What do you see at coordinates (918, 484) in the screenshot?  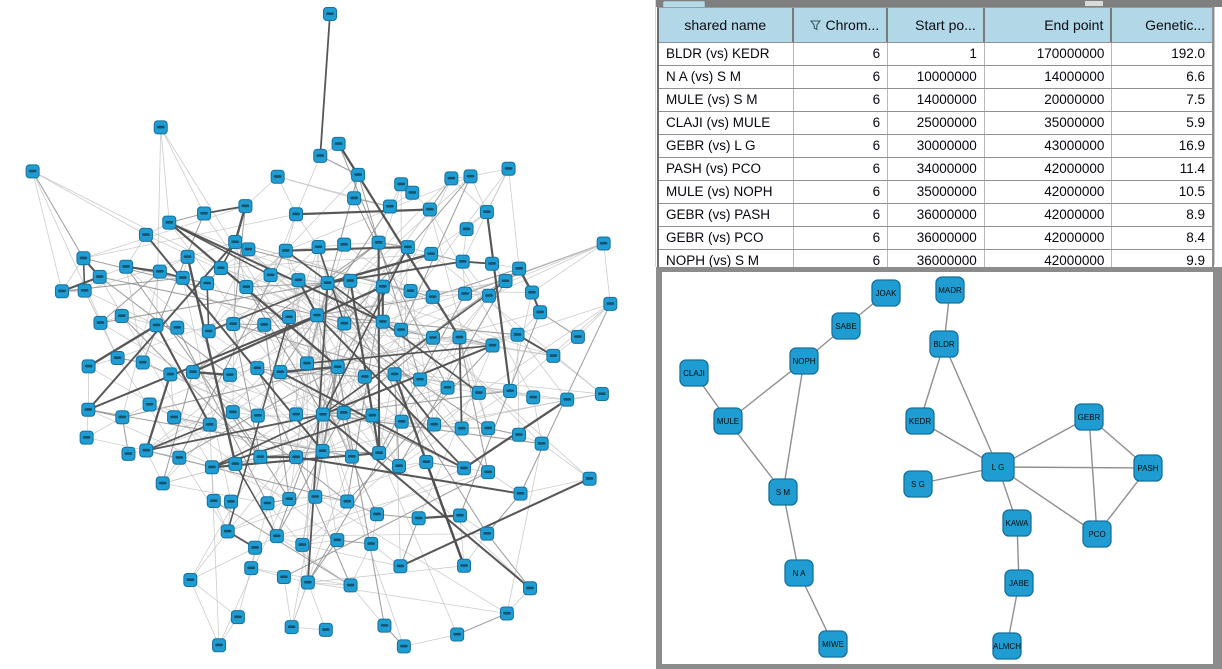 I see `network-node-s-g: S G` at bounding box center [918, 484].